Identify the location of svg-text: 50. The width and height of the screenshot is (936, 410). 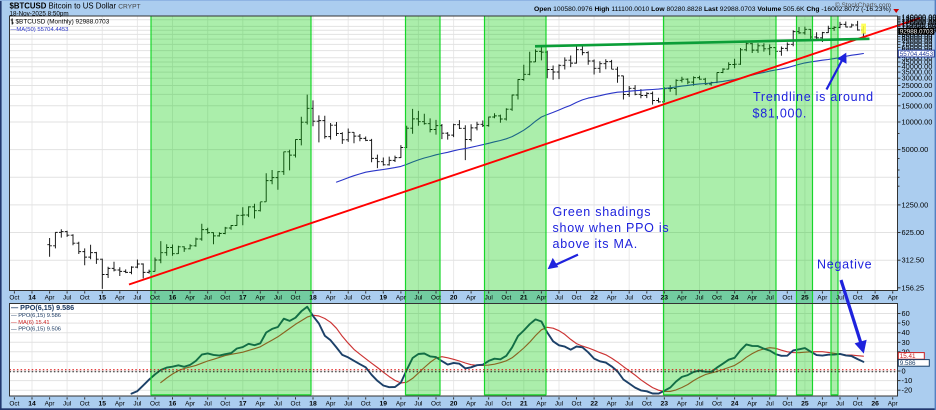
(906, 323).